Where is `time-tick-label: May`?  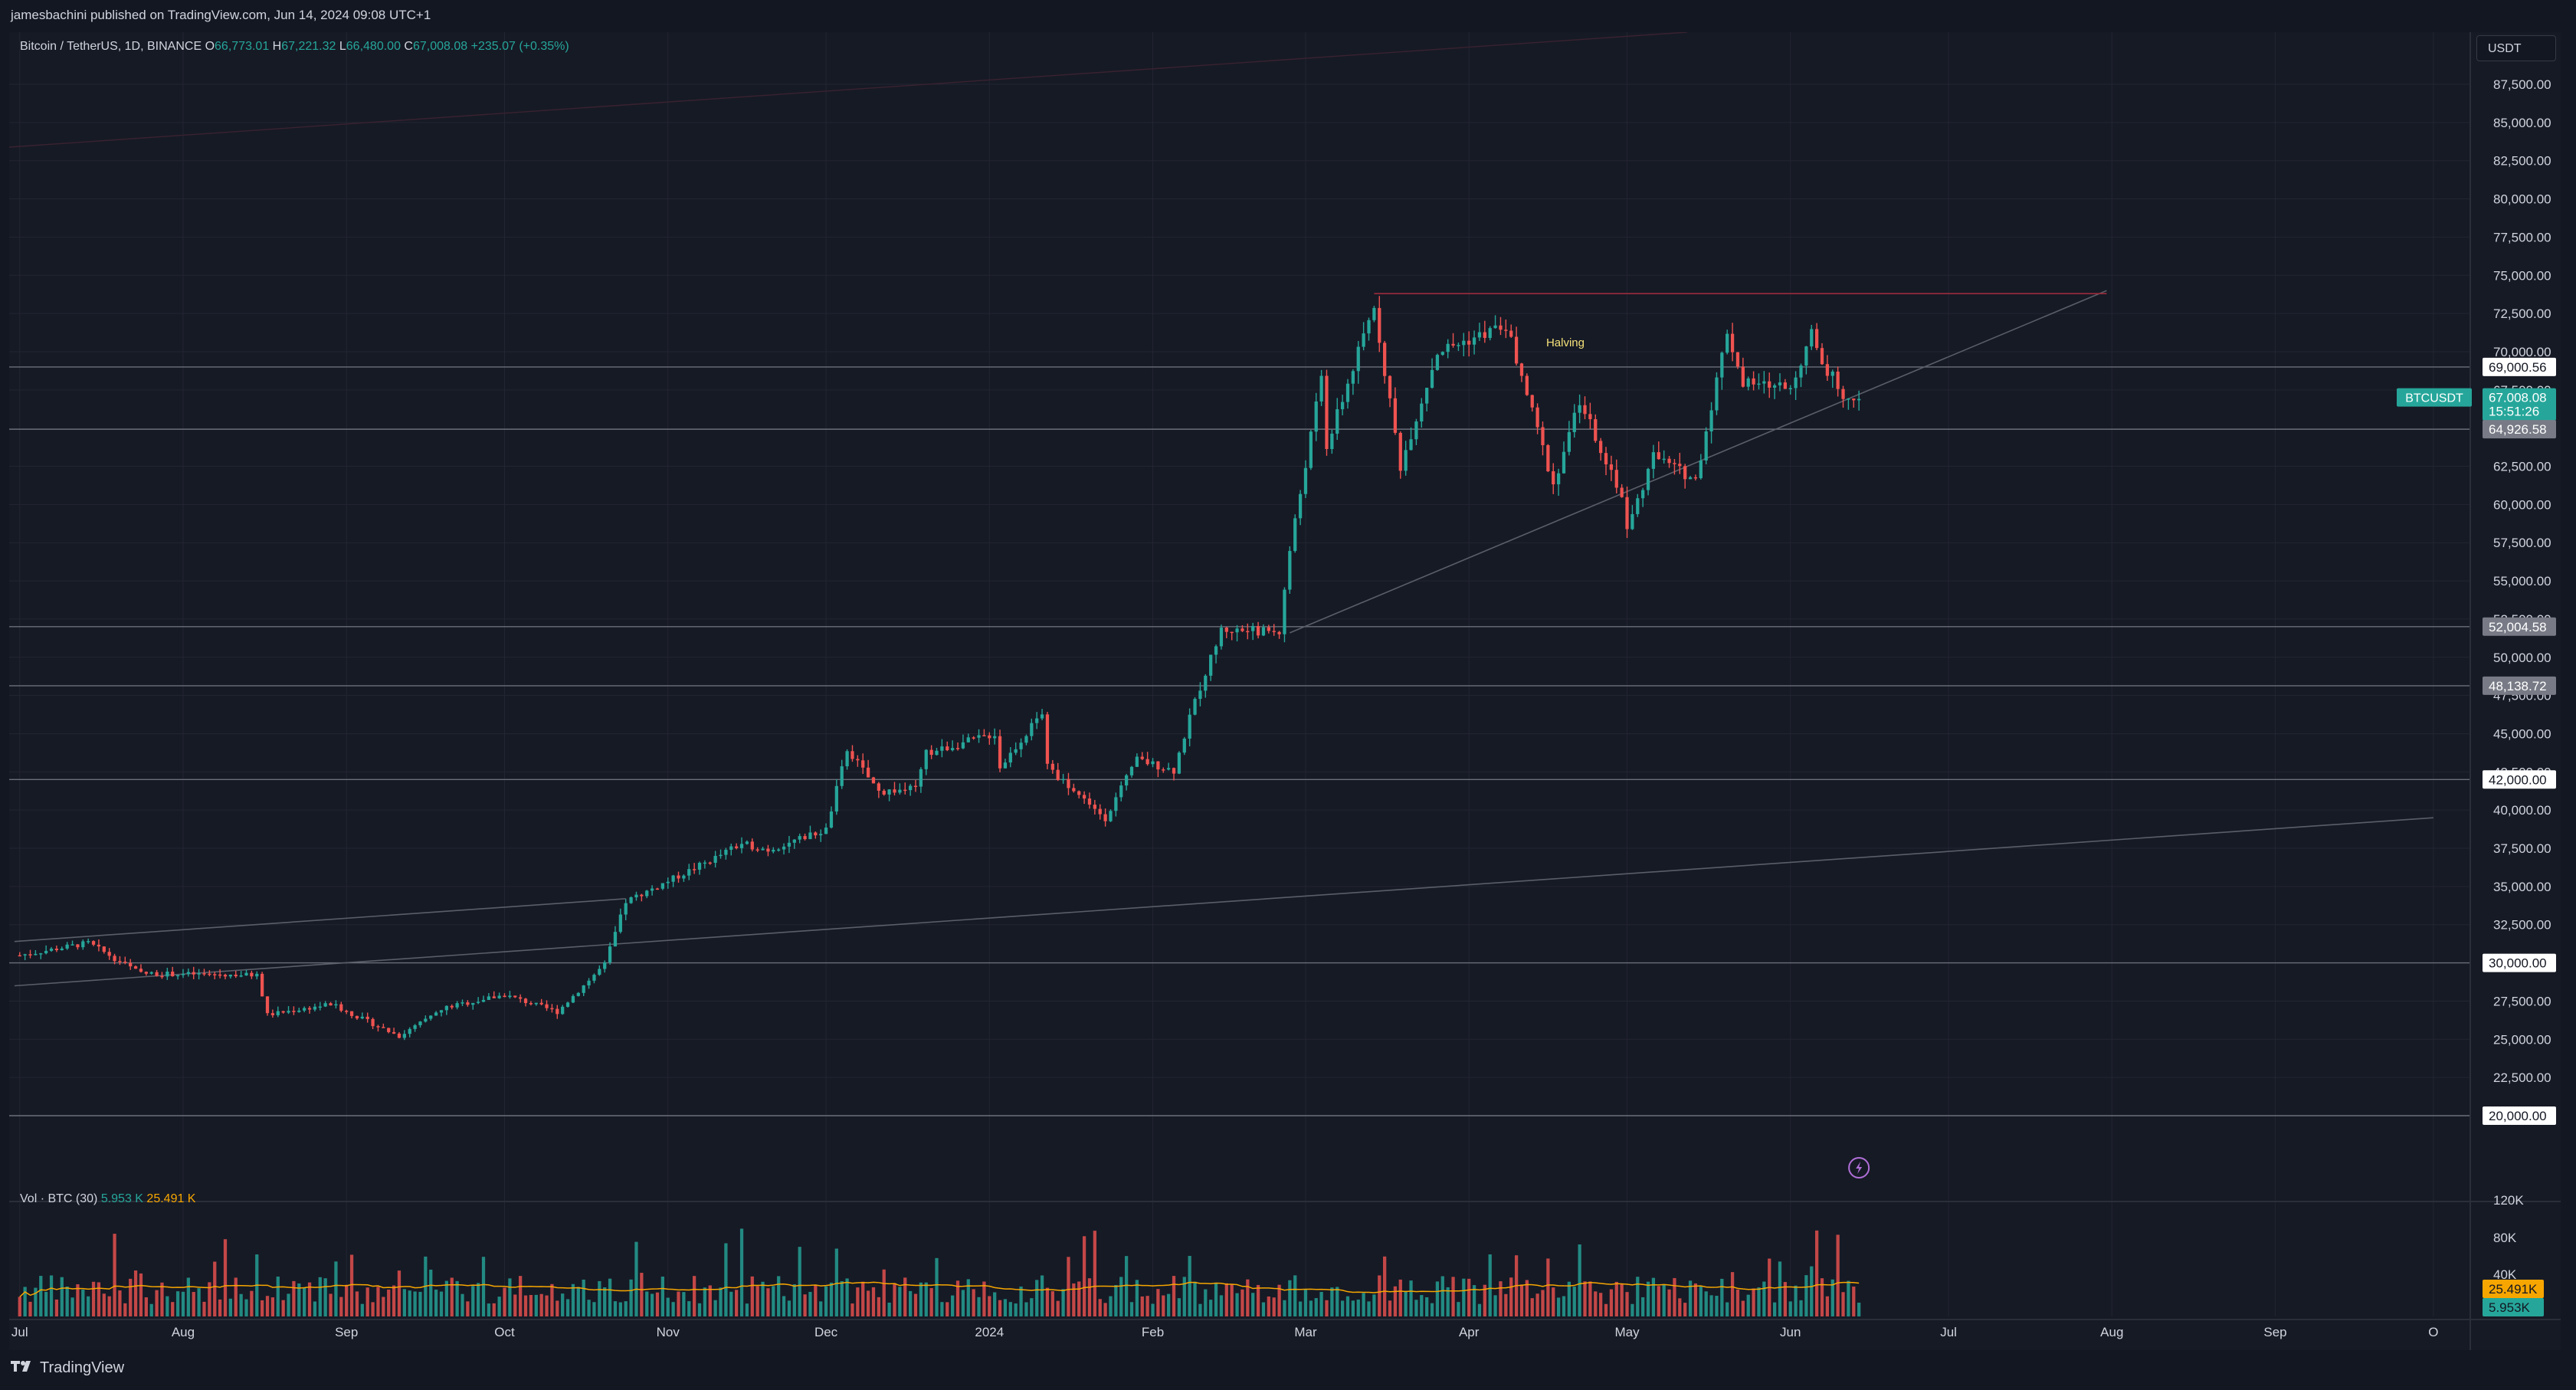 time-tick-label: May is located at coordinates (1627, 1332).